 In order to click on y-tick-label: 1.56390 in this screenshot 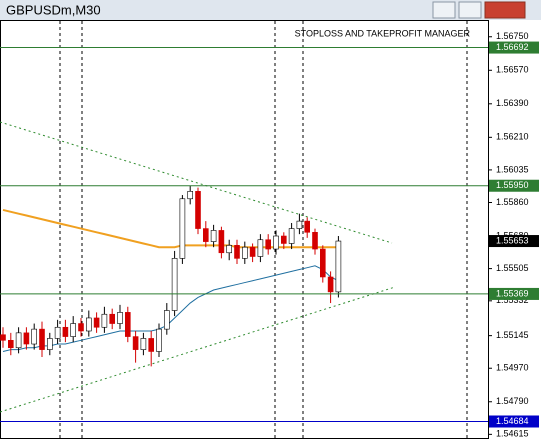, I will do `click(512, 103)`.